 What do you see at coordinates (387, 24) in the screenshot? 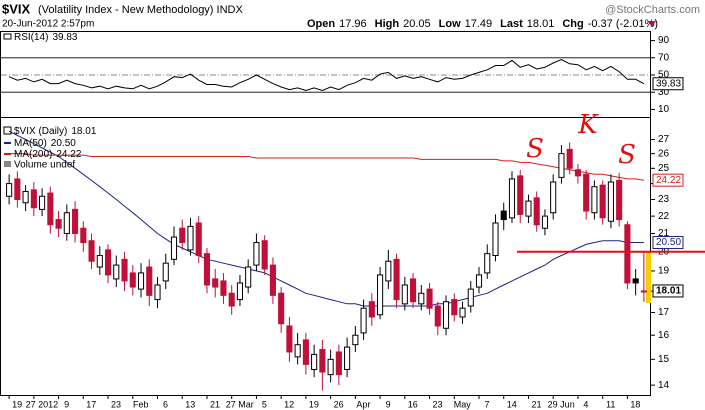
I see `quote-label: High` at bounding box center [387, 24].